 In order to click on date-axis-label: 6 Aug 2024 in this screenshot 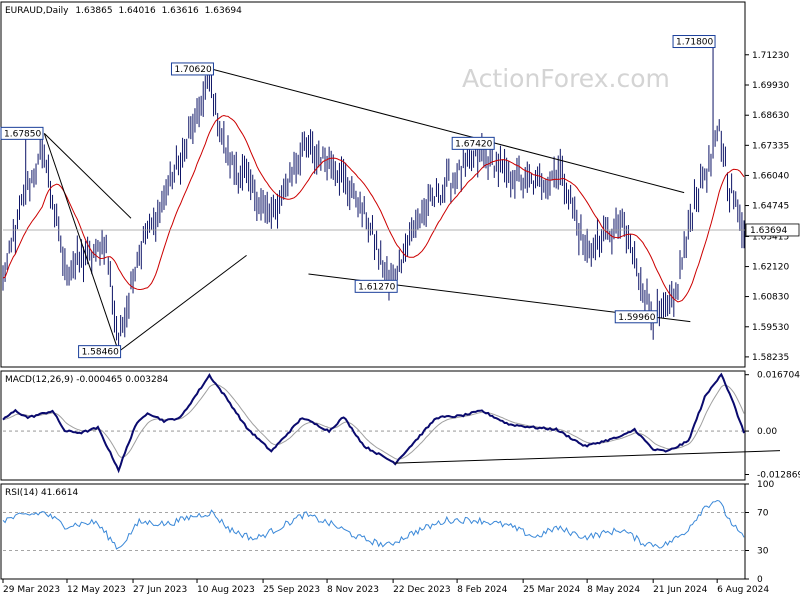, I will do `click(743, 590)`.